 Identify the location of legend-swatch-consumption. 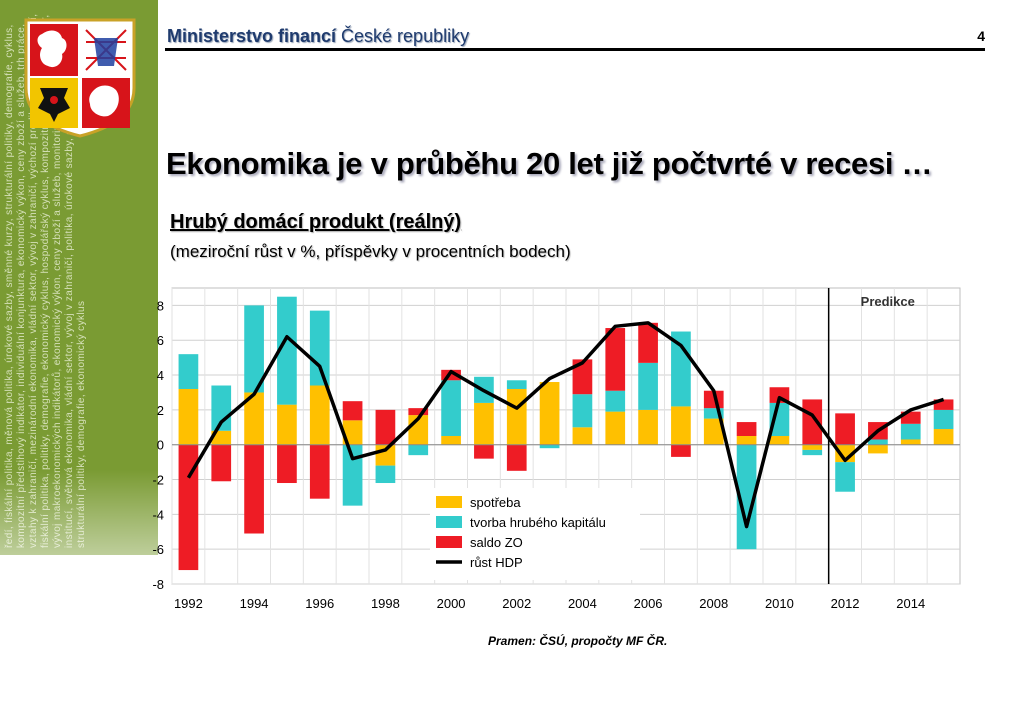
(449, 502).